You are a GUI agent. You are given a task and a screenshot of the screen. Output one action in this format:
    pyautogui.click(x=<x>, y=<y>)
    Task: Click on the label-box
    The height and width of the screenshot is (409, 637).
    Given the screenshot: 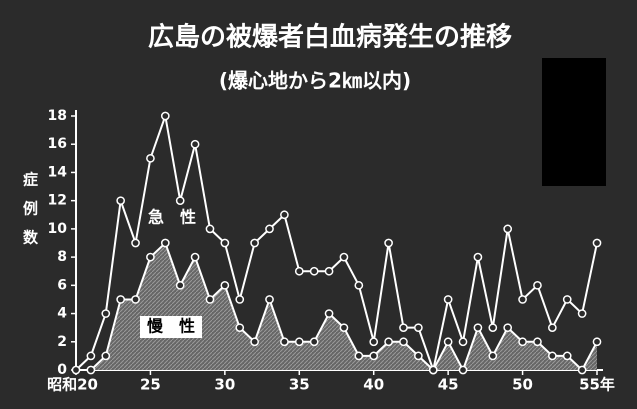 What is the action you would take?
    pyautogui.click(x=171, y=327)
    